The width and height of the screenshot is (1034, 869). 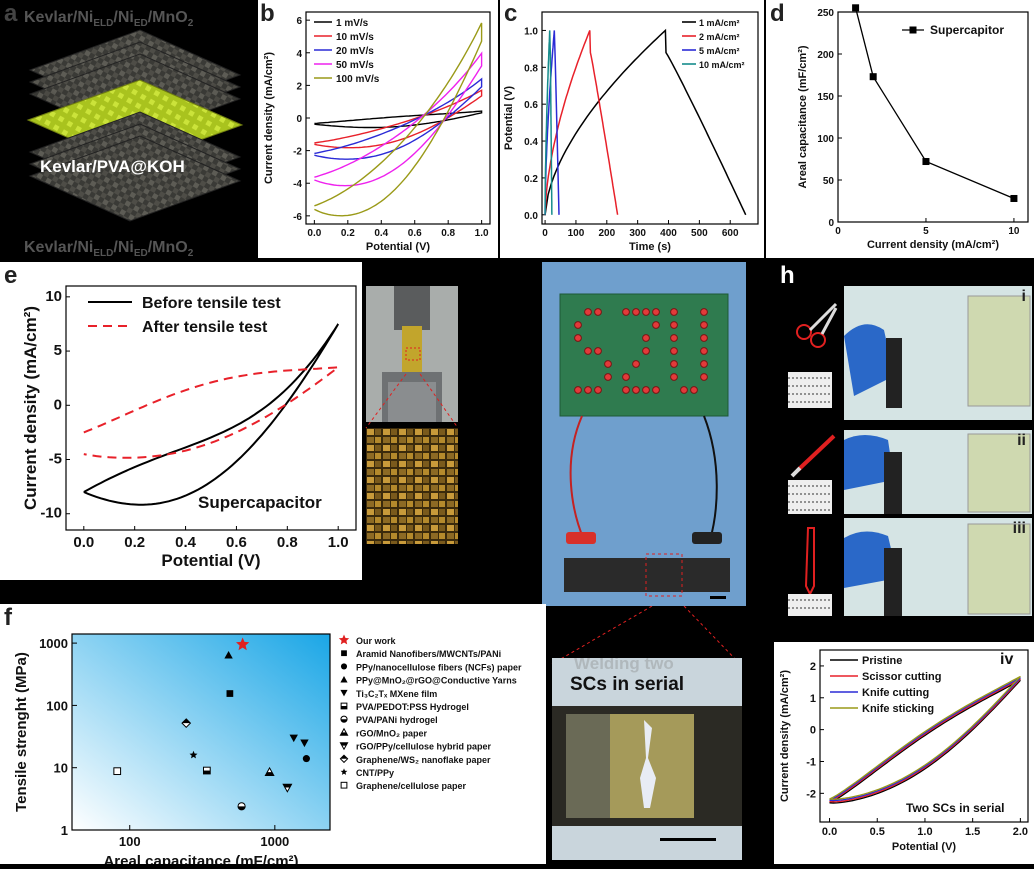 What do you see at coordinates (699, 233) in the screenshot?
I see `x-tick-label: 500` at bounding box center [699, 233].